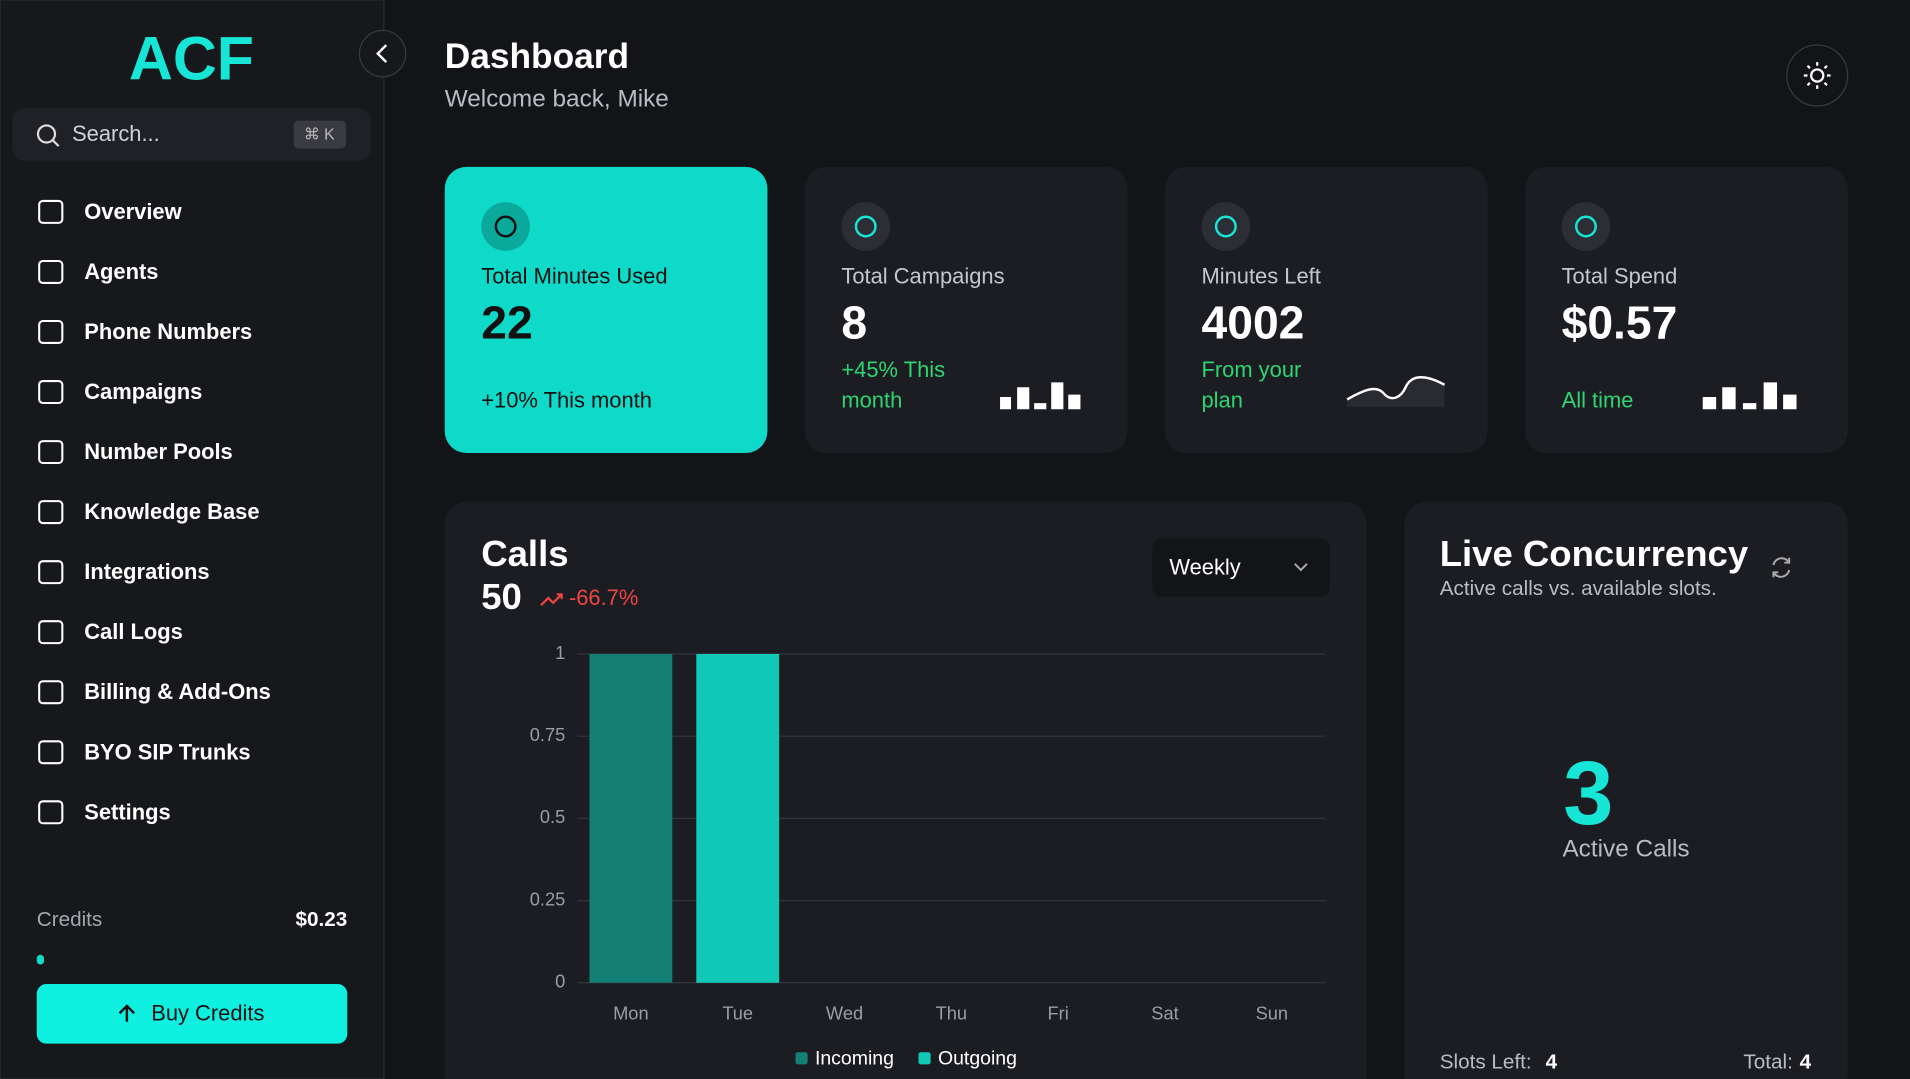  Describe the element at coordinates (177, 691) in the screenshot. I see `nav-item: Billing & Add-Ons` at that location.